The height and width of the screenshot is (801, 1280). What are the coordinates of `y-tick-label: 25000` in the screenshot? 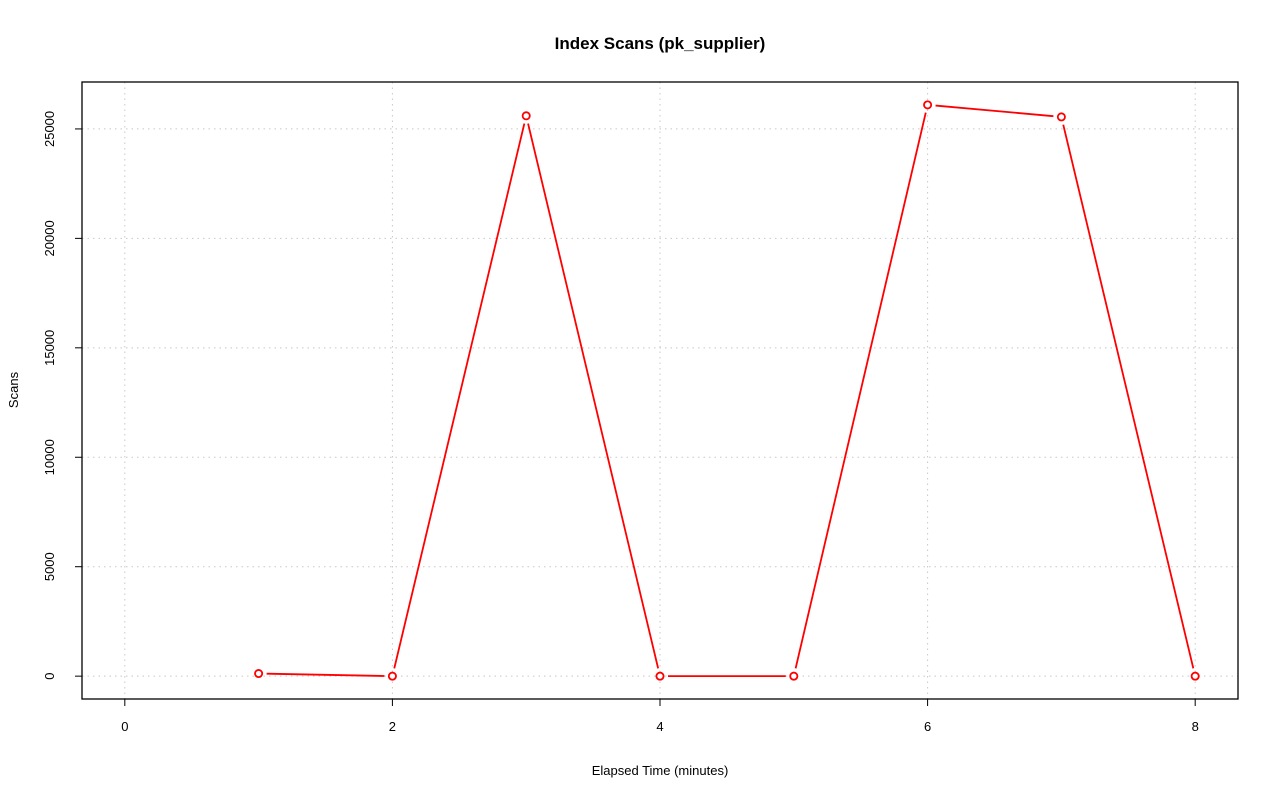 It's located at (49, 129).